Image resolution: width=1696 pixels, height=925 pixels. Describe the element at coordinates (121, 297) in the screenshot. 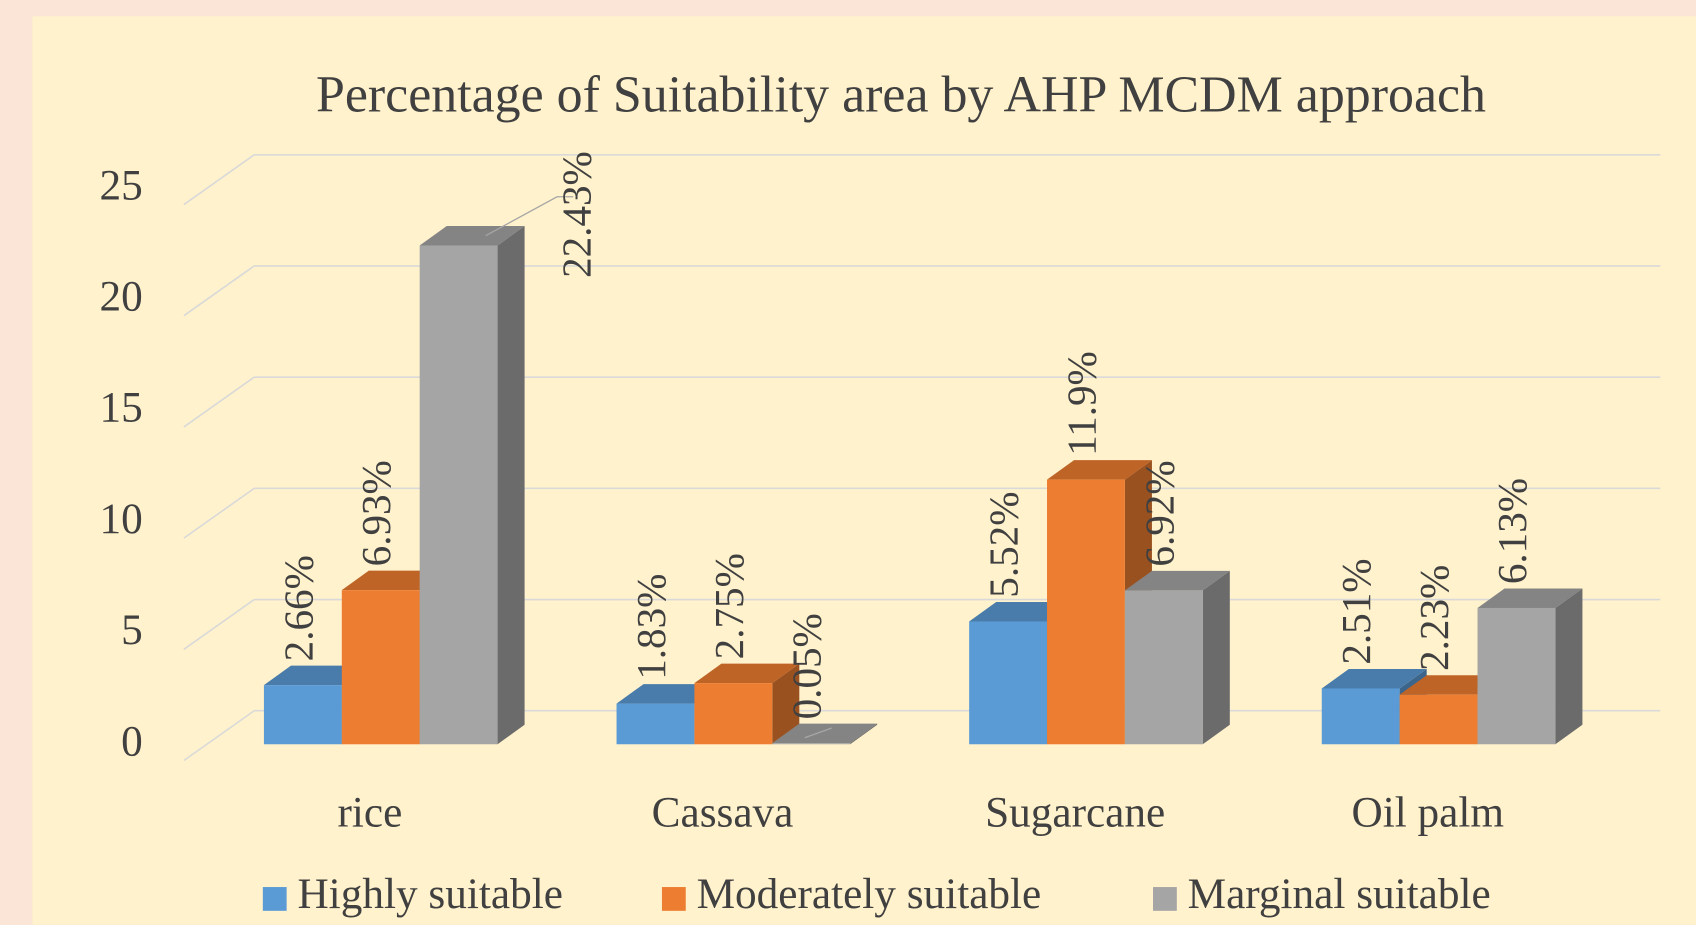

I see `y-tick-label: 20` at that location.